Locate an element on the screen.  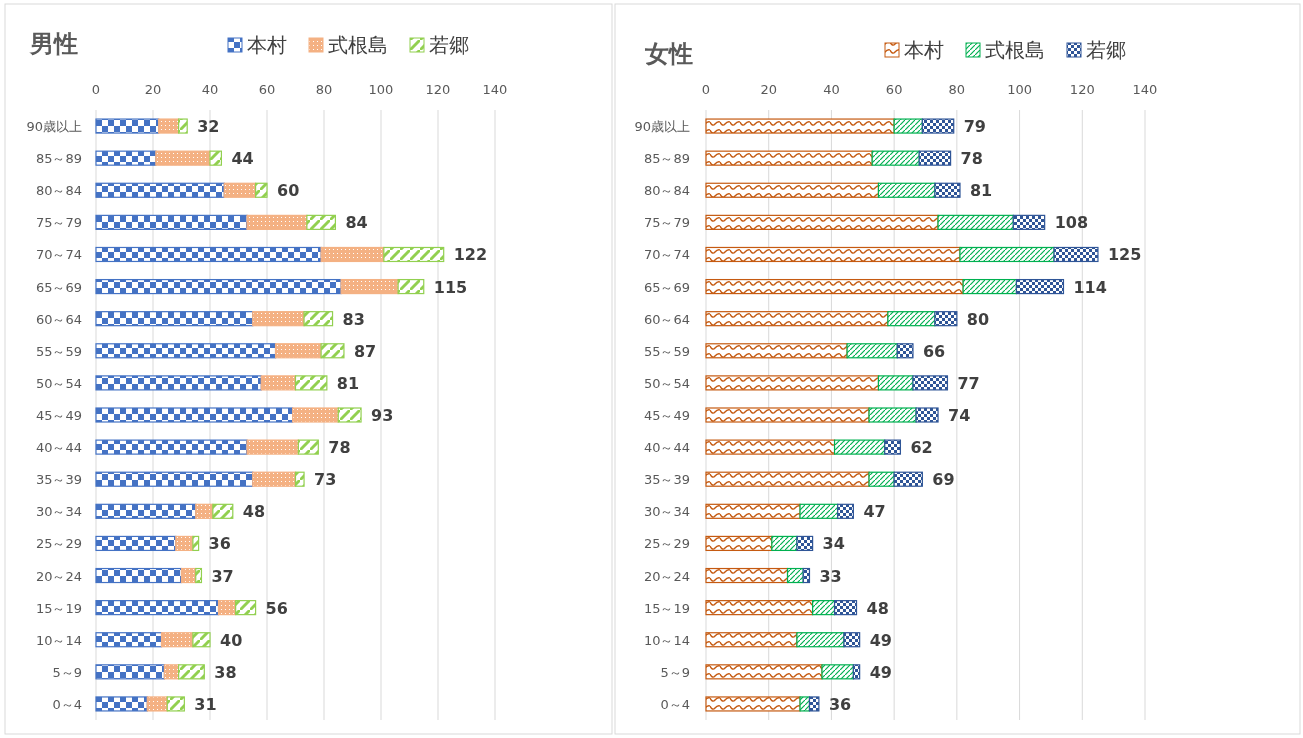
legend-label: 式根島 is located at coordinates (358, 45).